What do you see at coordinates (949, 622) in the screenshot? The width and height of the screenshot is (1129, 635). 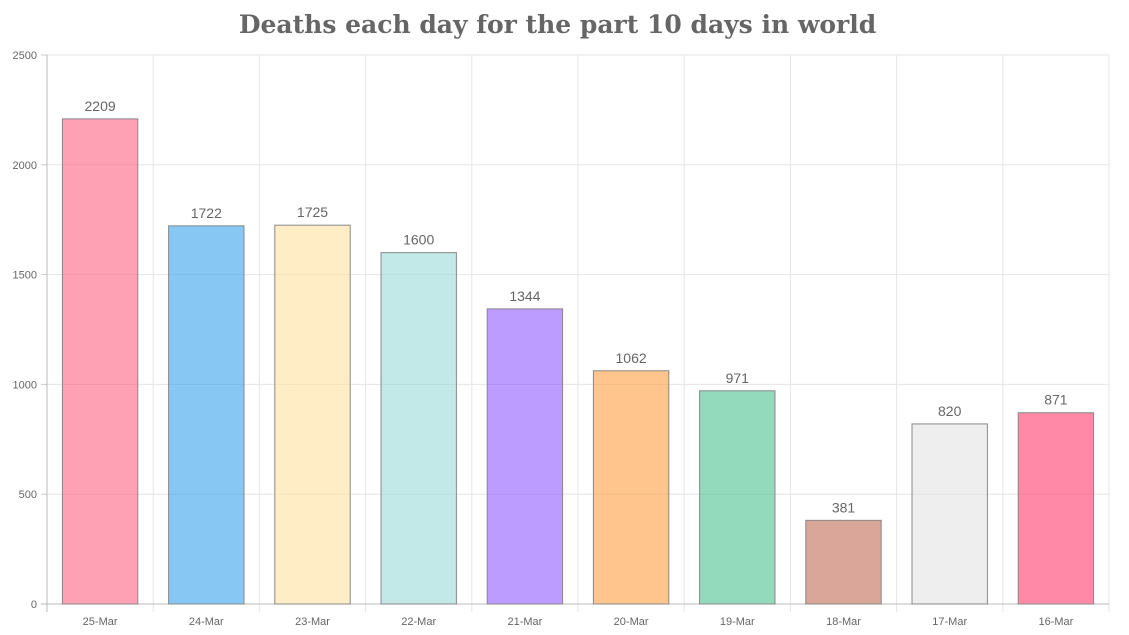 I see `x-tick-label: 17-Mar` at bounding box center [949, 622].